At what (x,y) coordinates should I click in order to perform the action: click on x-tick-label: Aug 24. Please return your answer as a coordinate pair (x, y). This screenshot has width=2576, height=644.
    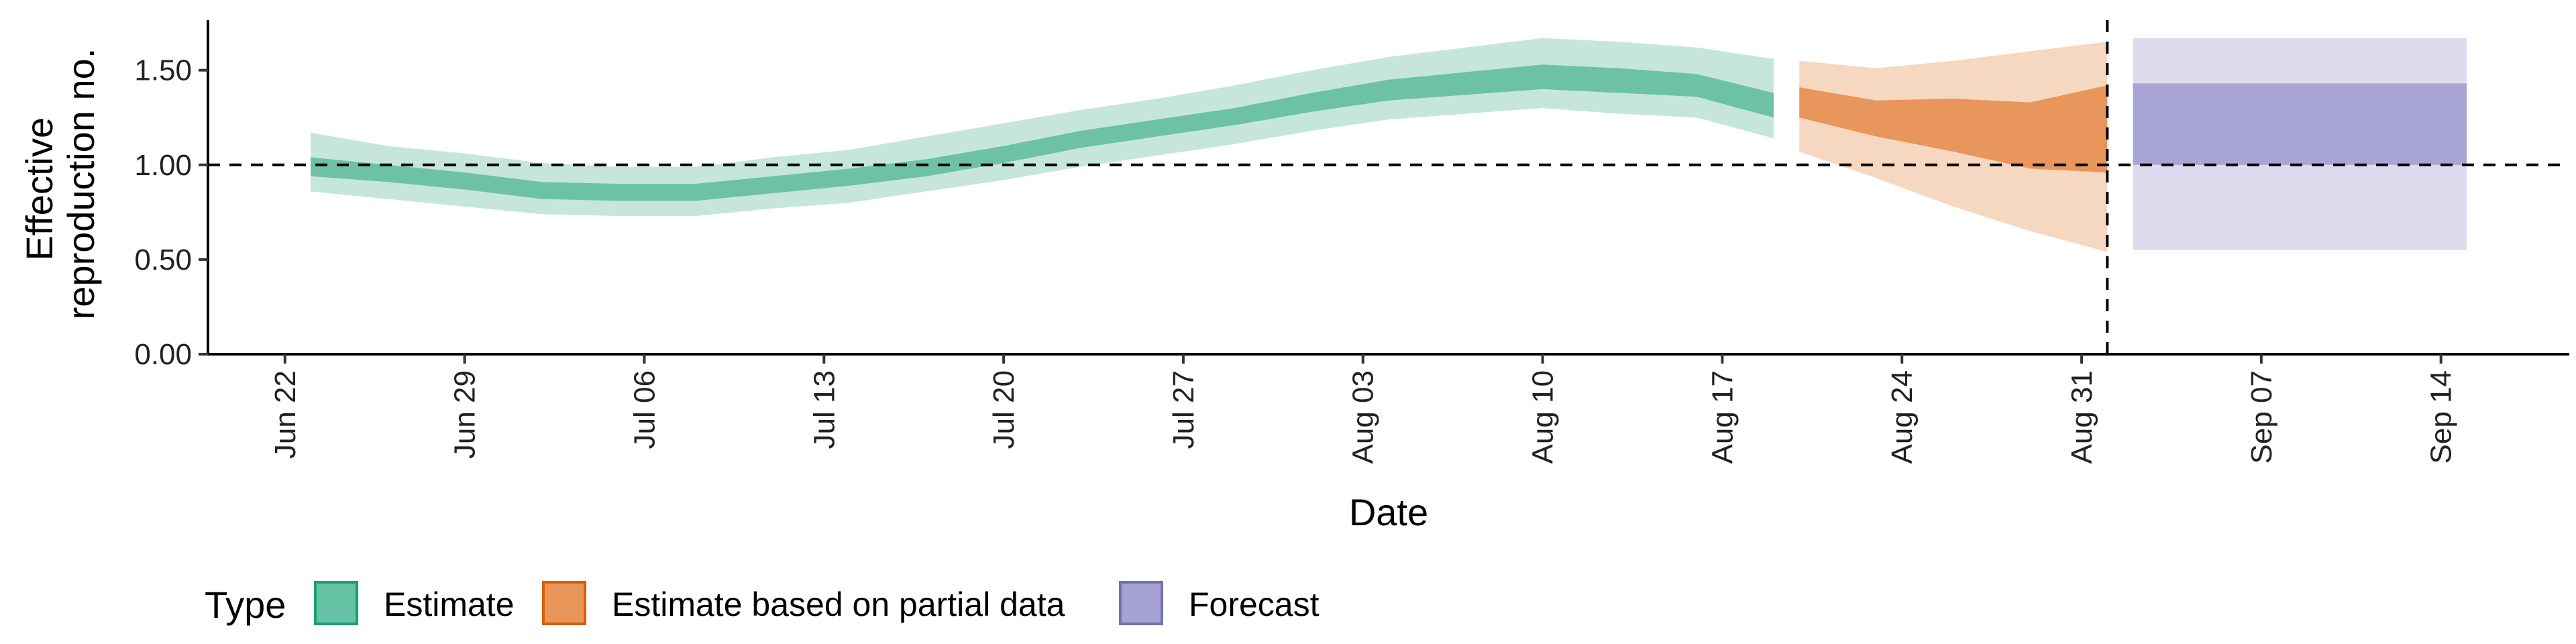
    Looking at the image, I should click on (1902, 417).